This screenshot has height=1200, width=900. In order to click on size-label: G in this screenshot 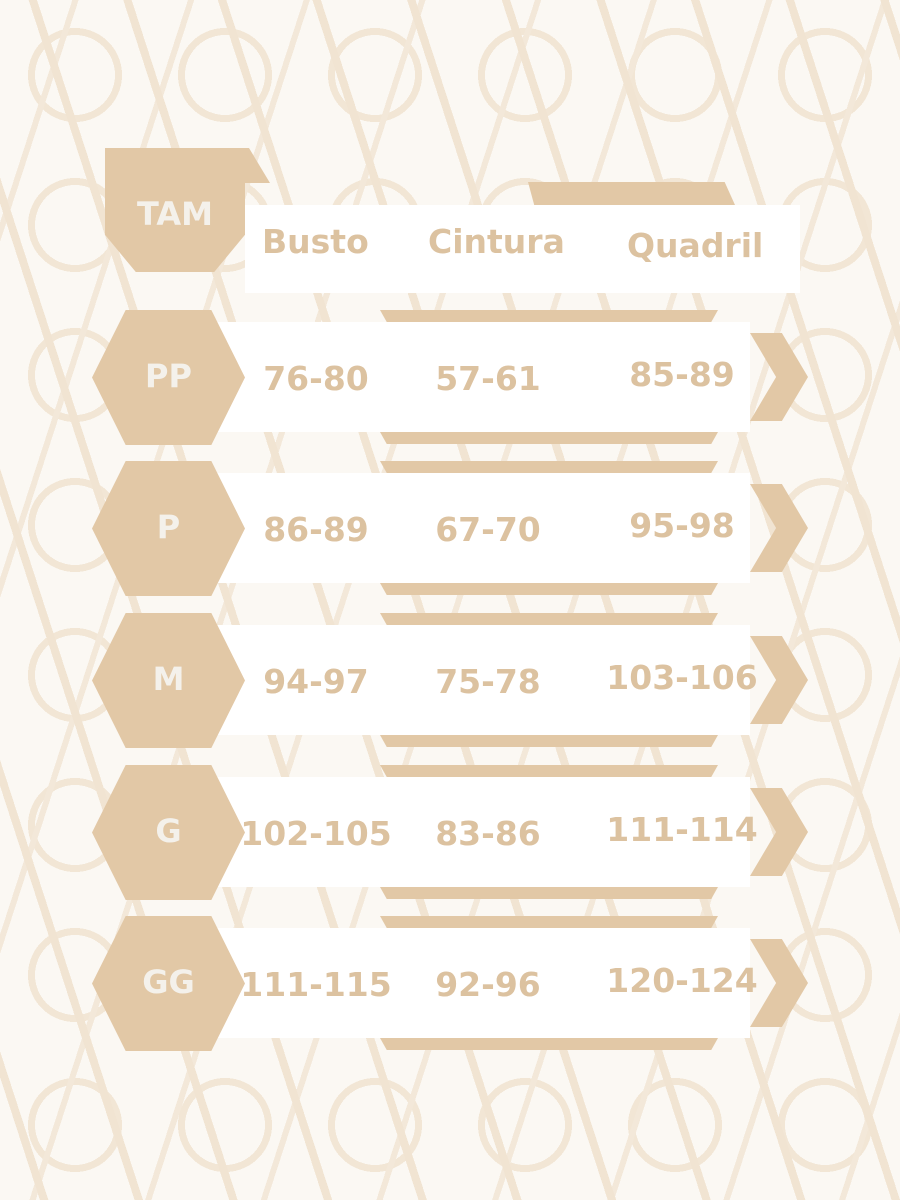, I will do `click(168, 831)`.